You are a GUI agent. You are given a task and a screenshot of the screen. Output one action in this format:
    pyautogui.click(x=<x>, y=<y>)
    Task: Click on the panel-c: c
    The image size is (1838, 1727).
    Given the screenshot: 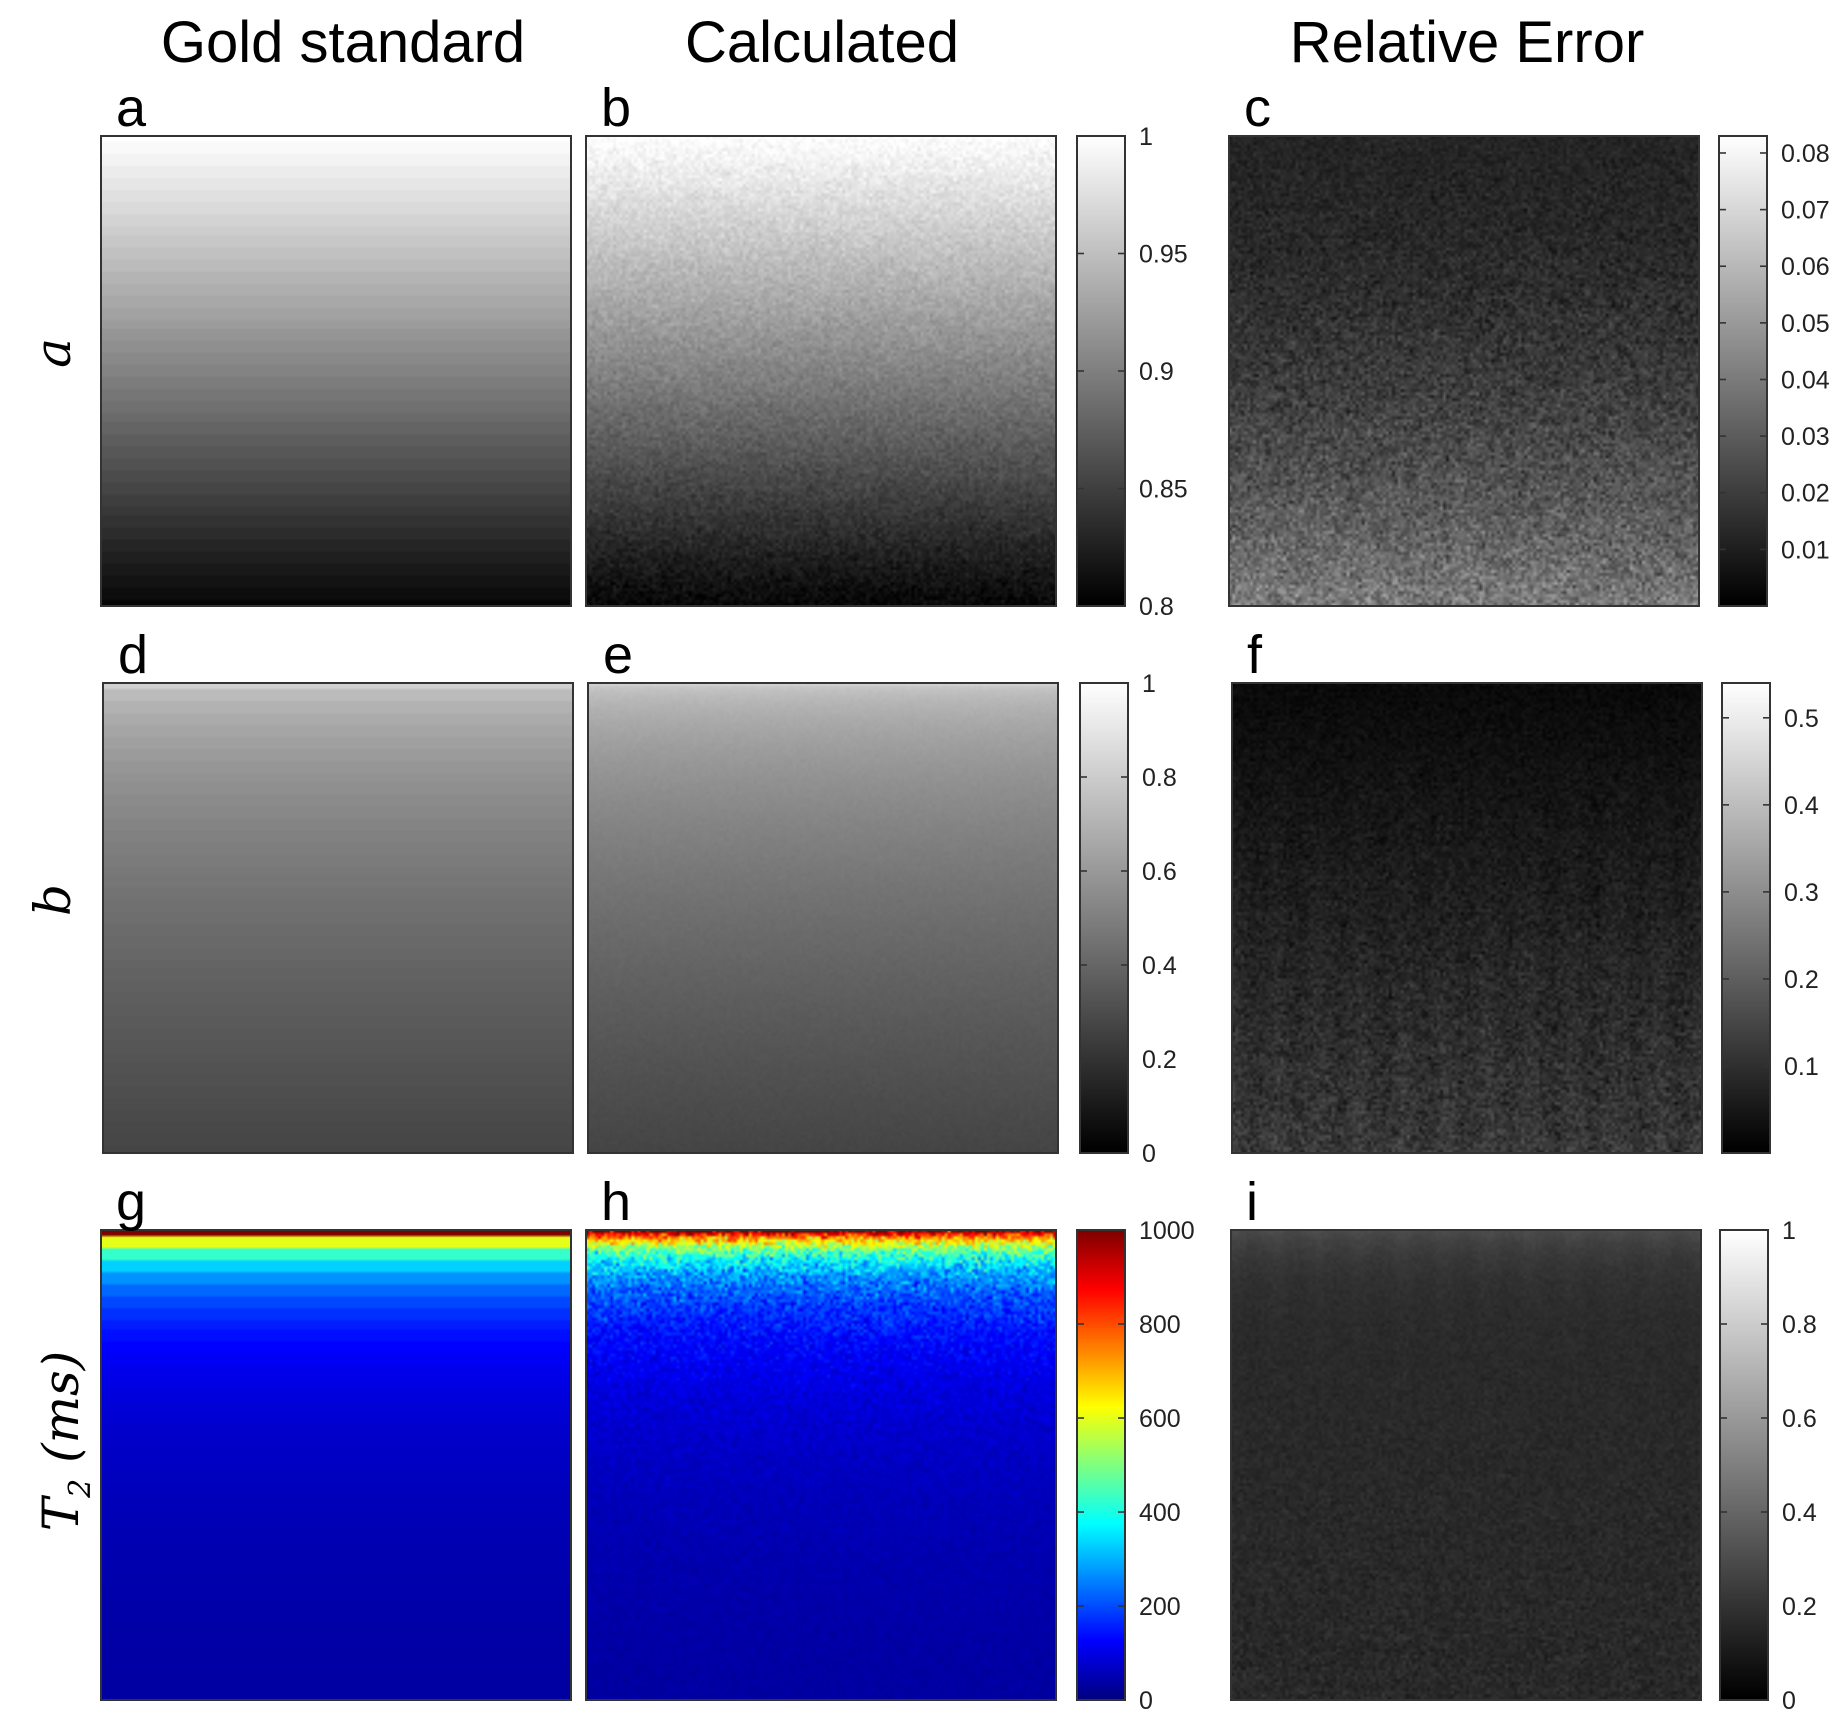 What is the action you would take?
    pyautogui.click(x=1464, y=342)
    